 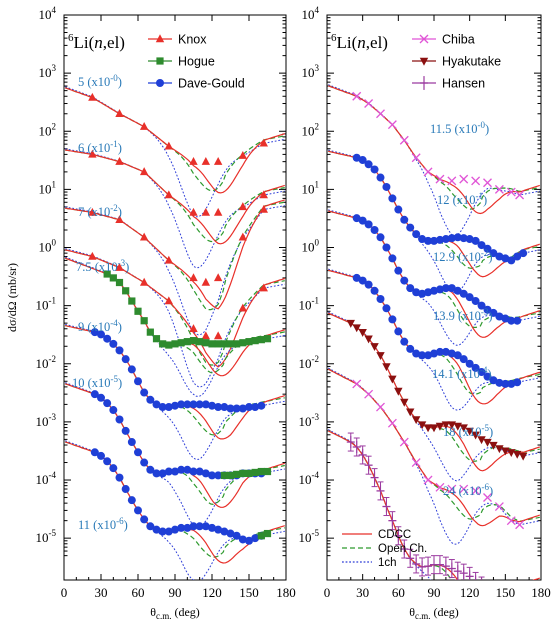 What do you see at coordinates (100, 81) in the screenshot?
I see `energy-scale-label: 5 (x10-0)` at bounding box center [100, 81].